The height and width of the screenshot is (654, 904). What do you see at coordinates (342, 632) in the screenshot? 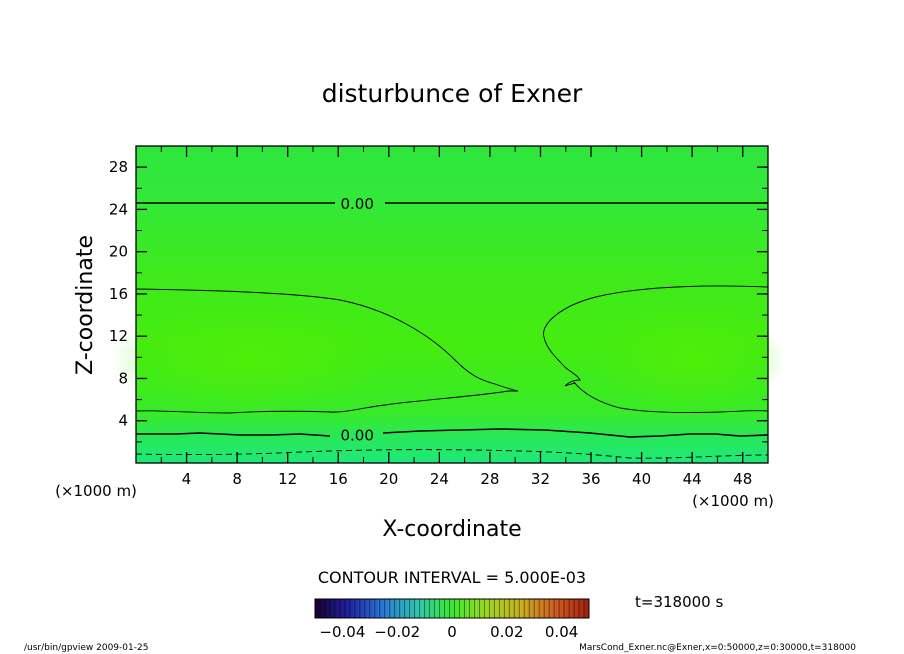
I see `colorbar-tick-label: −0.04` at bounding box center [342, 632].